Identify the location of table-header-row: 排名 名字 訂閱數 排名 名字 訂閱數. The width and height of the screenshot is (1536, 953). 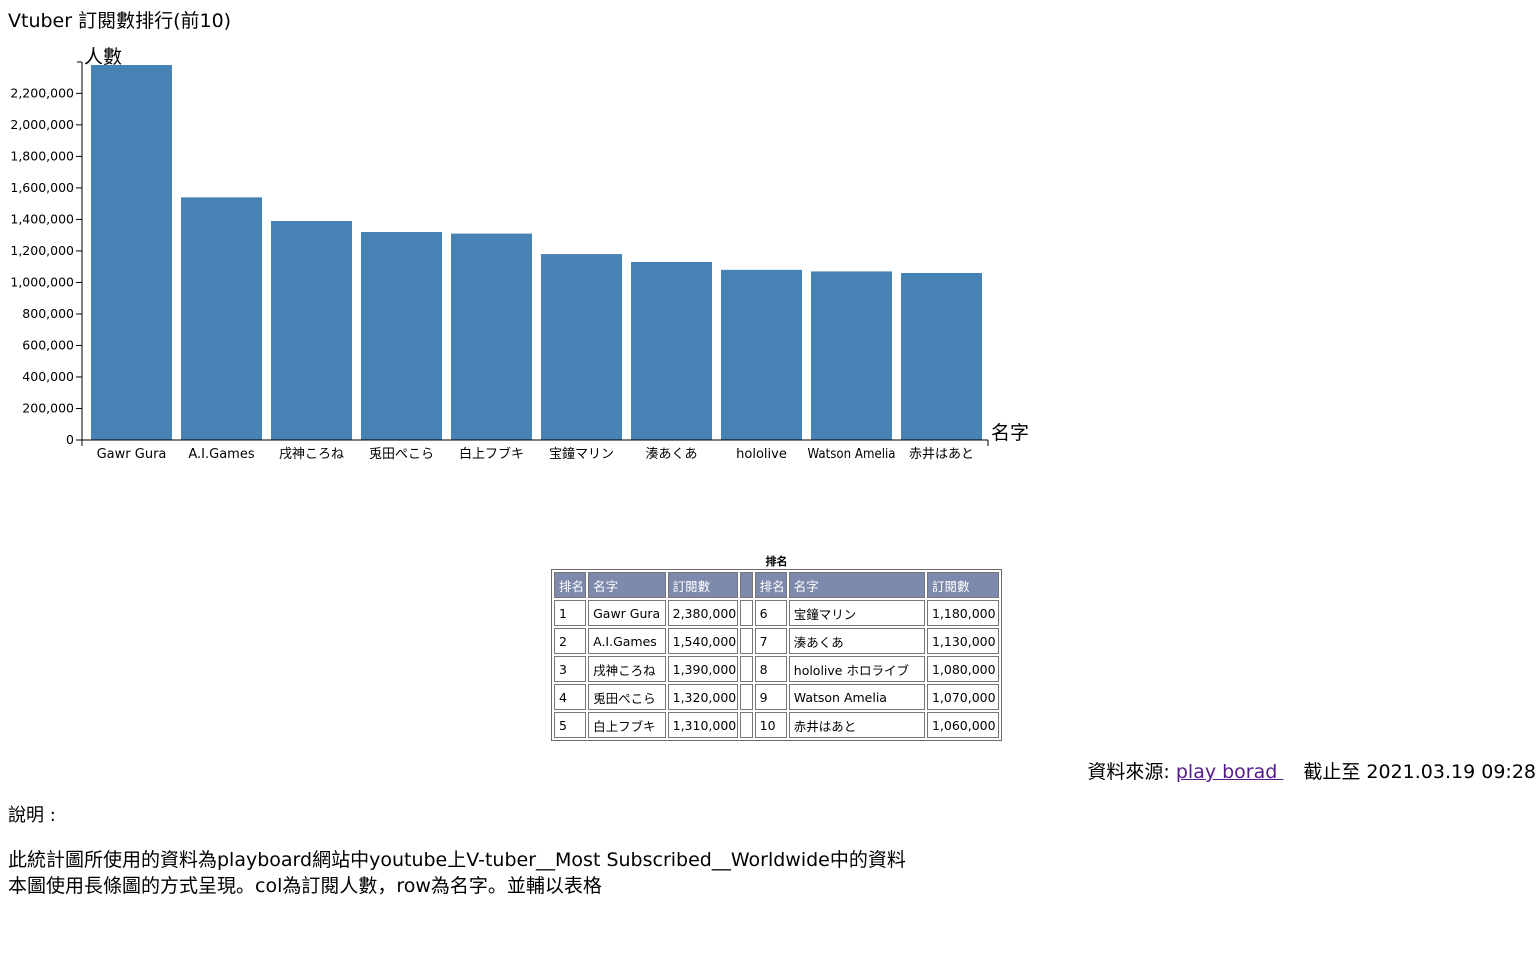
(776, 585).